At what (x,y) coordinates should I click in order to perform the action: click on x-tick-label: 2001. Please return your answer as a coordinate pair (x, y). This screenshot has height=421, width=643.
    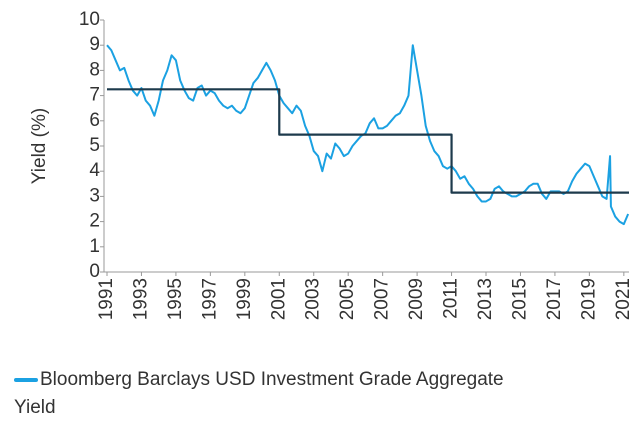
    Looking at the image, I should click on (278, 299).